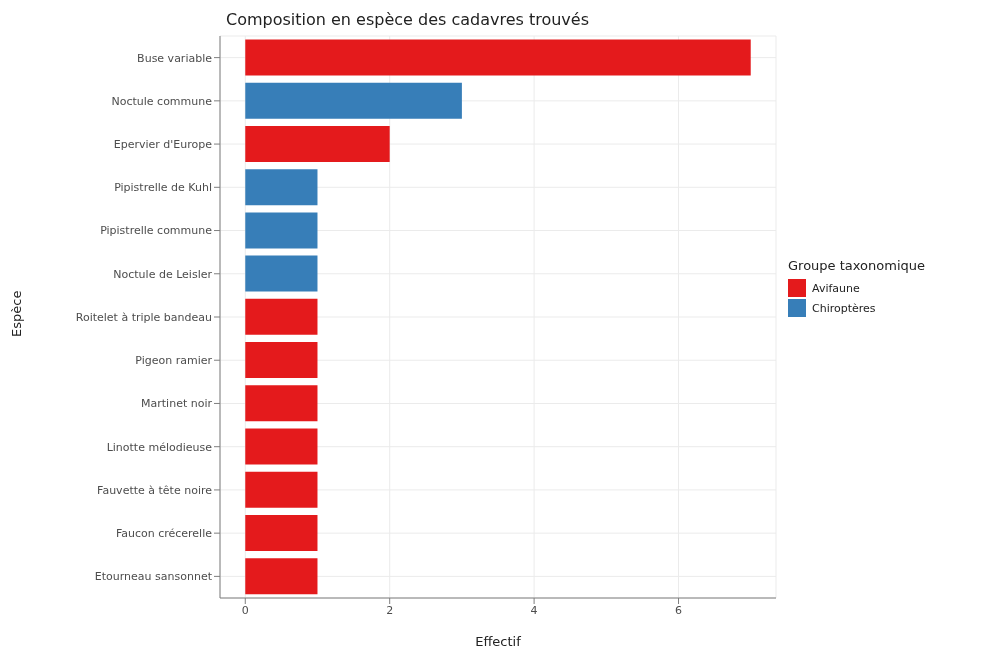 This screenshot has height=664, width=1002. I want to click on x-tick-label: 6, so click(679, 610).